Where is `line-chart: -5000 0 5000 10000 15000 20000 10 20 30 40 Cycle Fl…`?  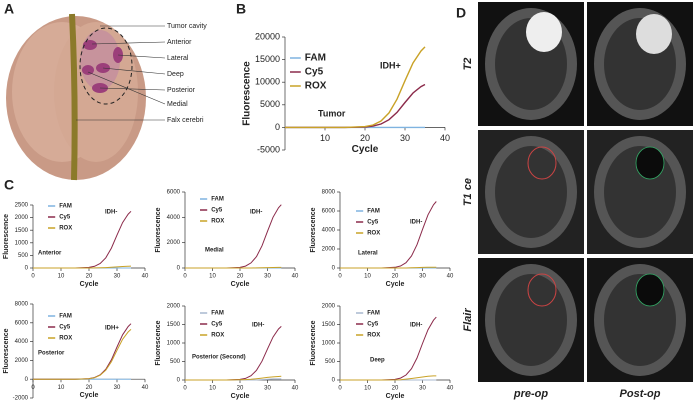 line-chart: -5000 0 5000 10000 15000 20000 10 20 30 40 Cycle Fl… is located at coordinates (346, 93).